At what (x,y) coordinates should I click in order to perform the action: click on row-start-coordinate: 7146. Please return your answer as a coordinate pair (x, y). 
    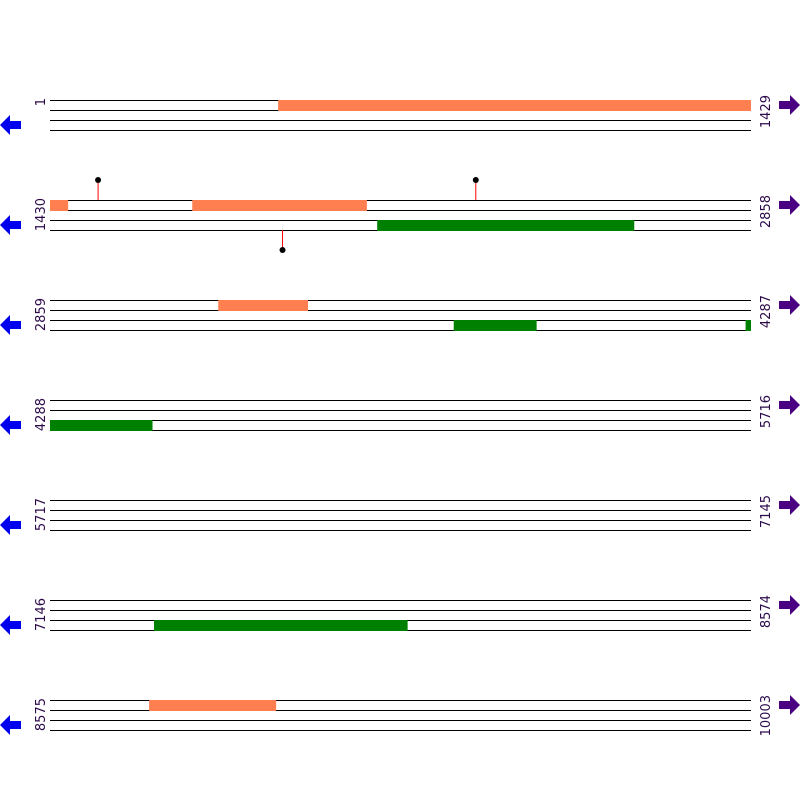
    Looking at the image, I should click on (41, 614).